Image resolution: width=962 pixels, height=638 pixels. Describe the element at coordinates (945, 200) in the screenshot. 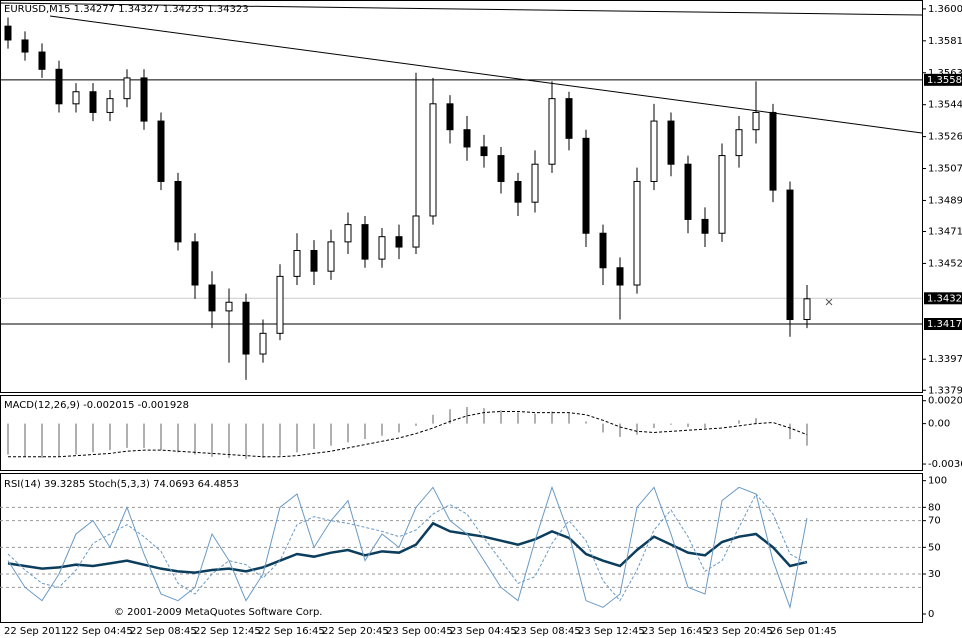

I see `y-tick-label: 1.34890` at that location.